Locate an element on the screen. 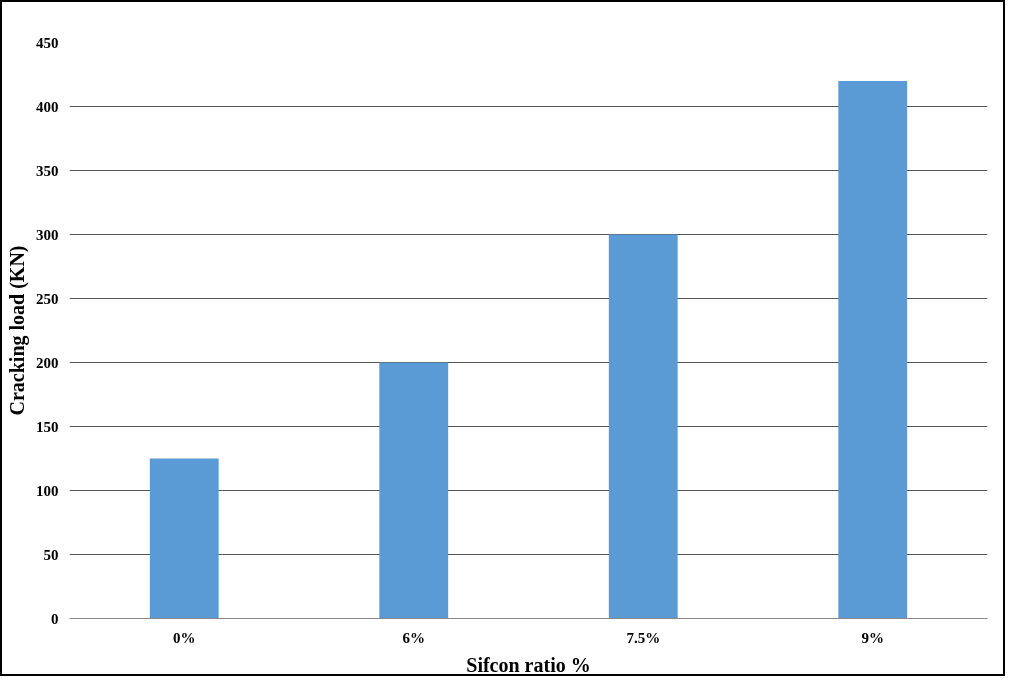 The image size is (1021, 692). y-tick-label: 150 is located at coordinates (47, 426).